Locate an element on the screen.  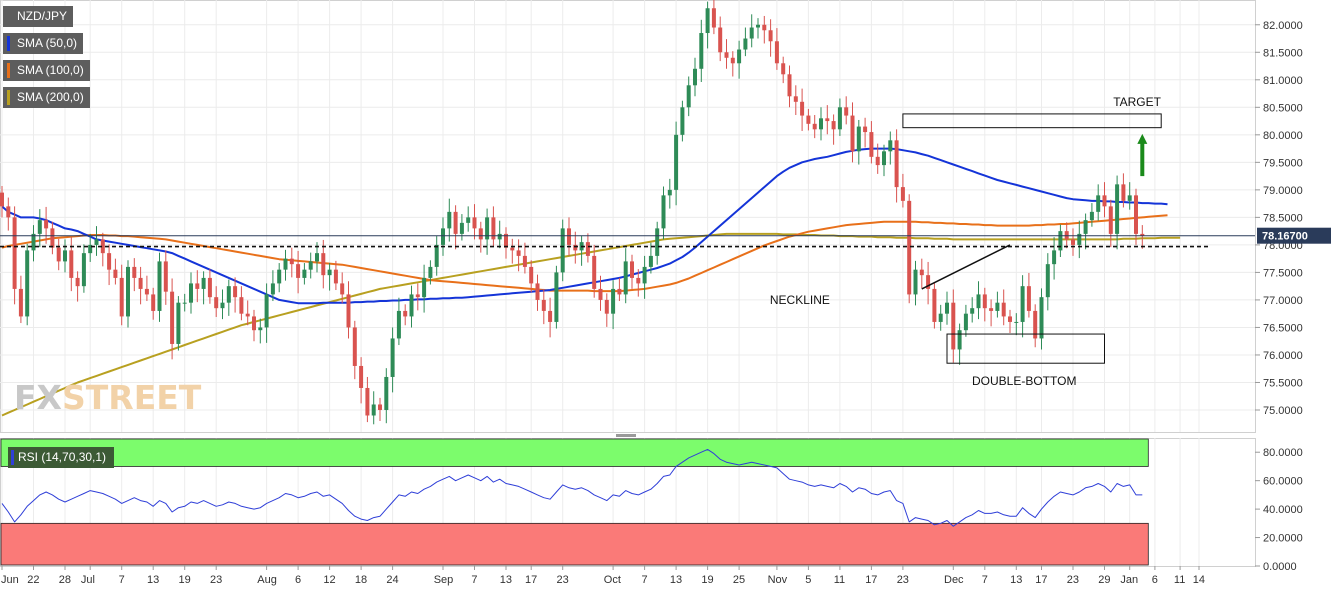
x-tick-label: 23 is located at coordinates (563, 580).